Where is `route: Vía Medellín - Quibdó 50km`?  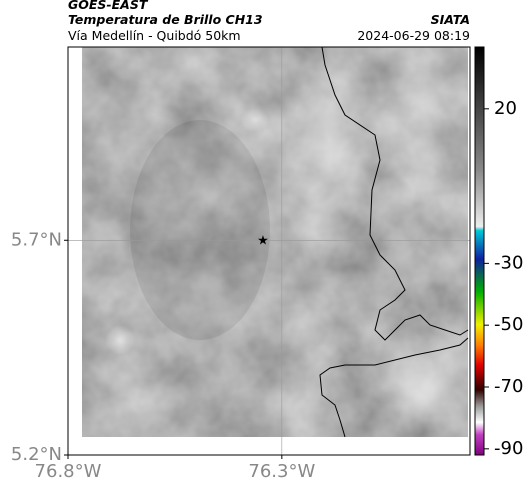
route: Vía Medellín - Quibdó 50km is located at coordinates (154, 35).